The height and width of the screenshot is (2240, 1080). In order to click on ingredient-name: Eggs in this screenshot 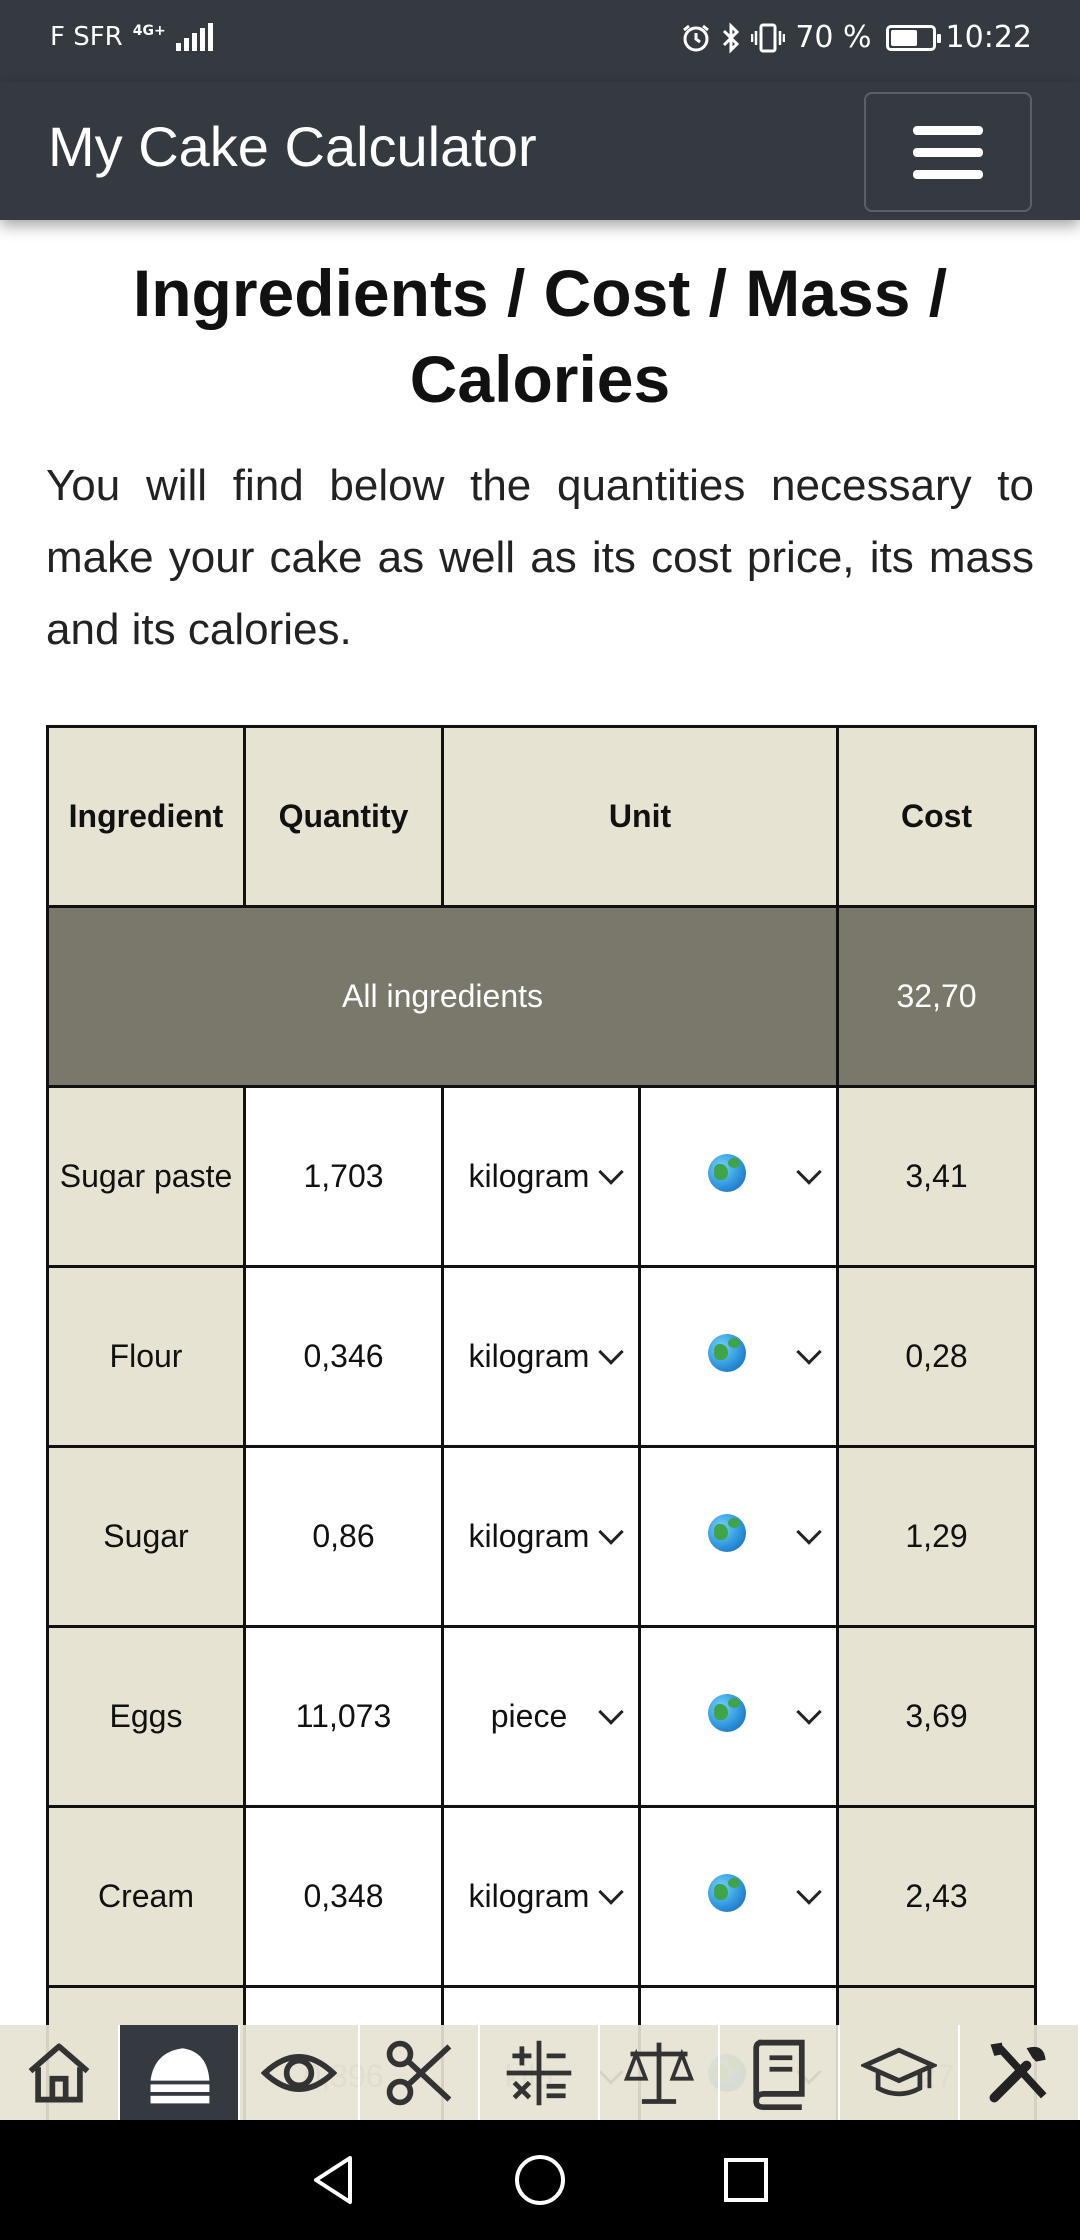, I will do `click(146, 1716)`.